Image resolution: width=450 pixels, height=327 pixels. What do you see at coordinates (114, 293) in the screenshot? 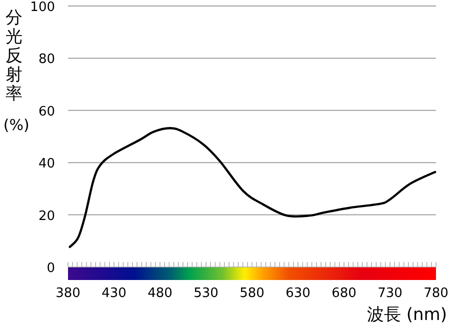
I see `x-tick-label: 430` at bounding box center [114, 293].